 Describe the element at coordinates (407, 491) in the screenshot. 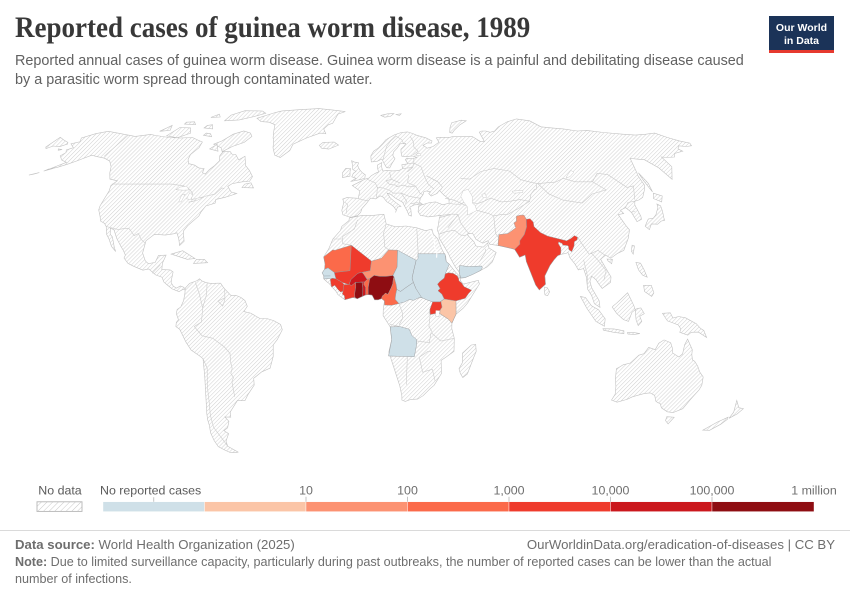

I see `svg-text: 100` at that location.